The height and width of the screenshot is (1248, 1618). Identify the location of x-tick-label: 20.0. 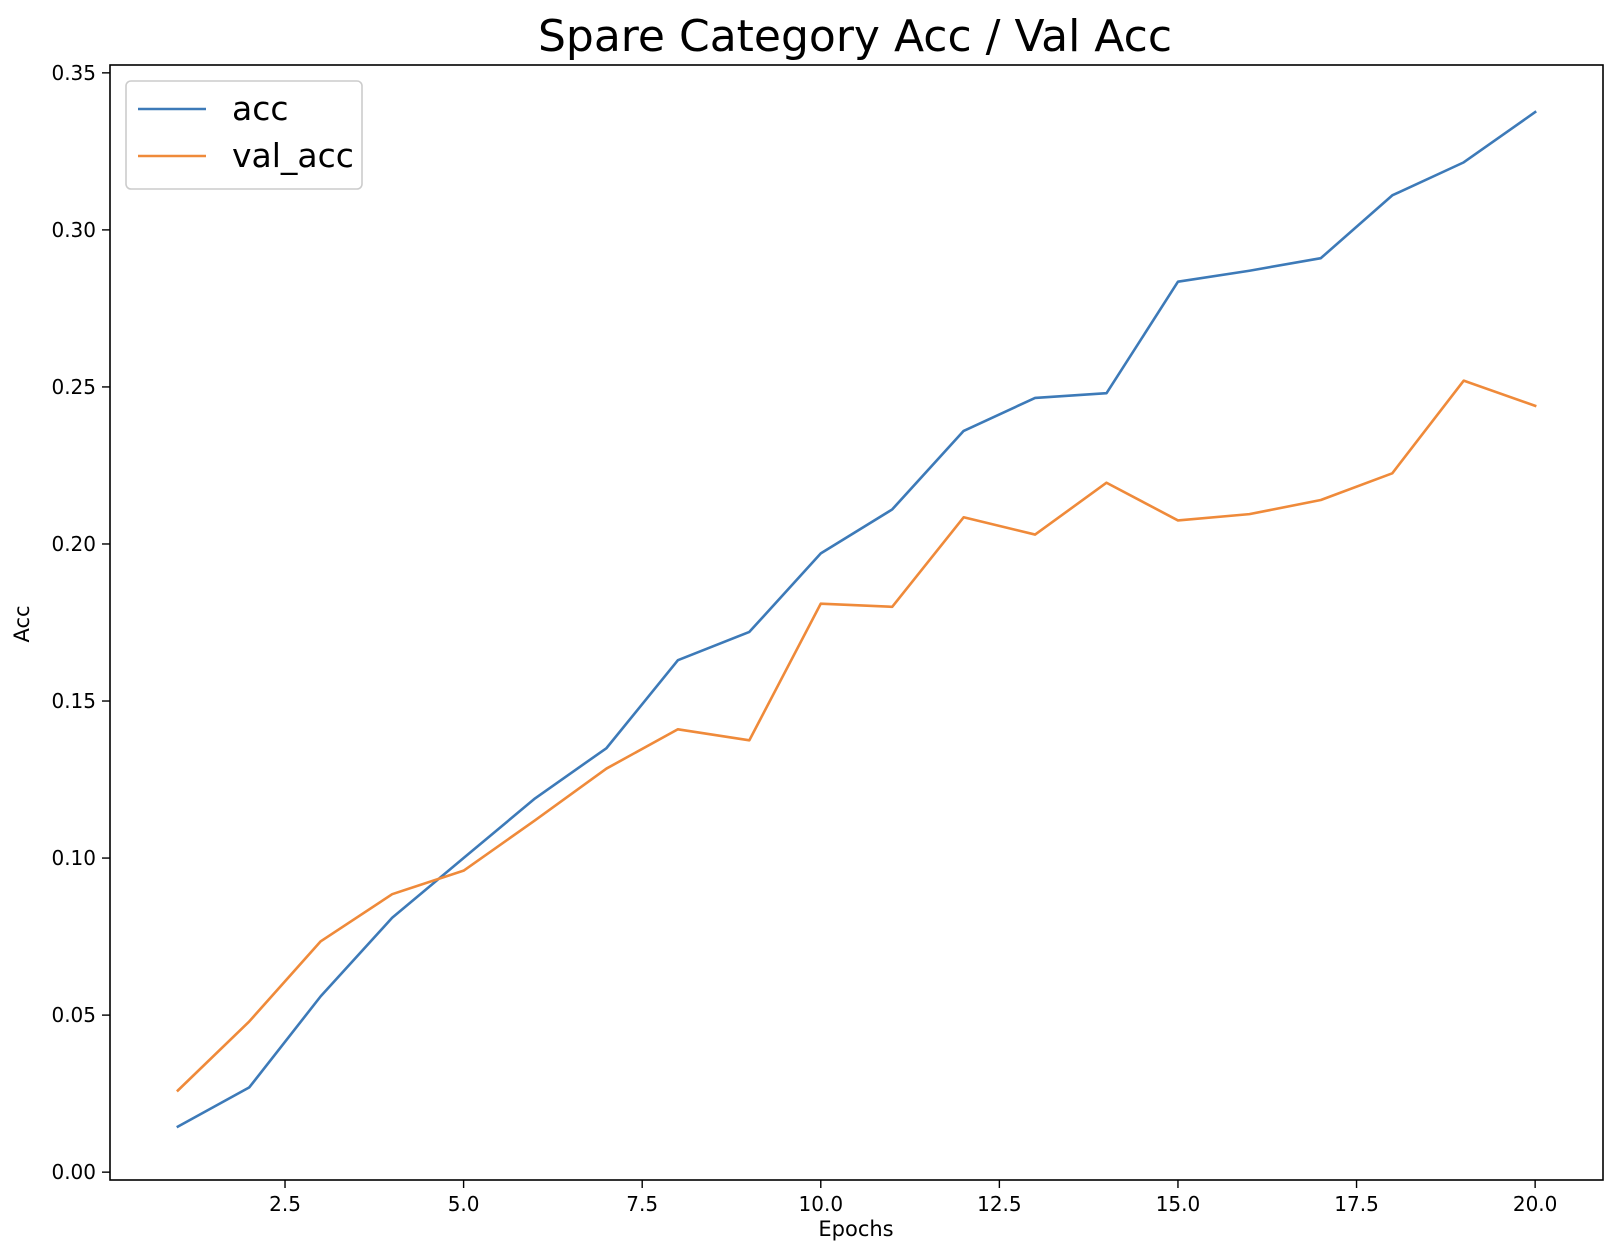
(1535, 1204).